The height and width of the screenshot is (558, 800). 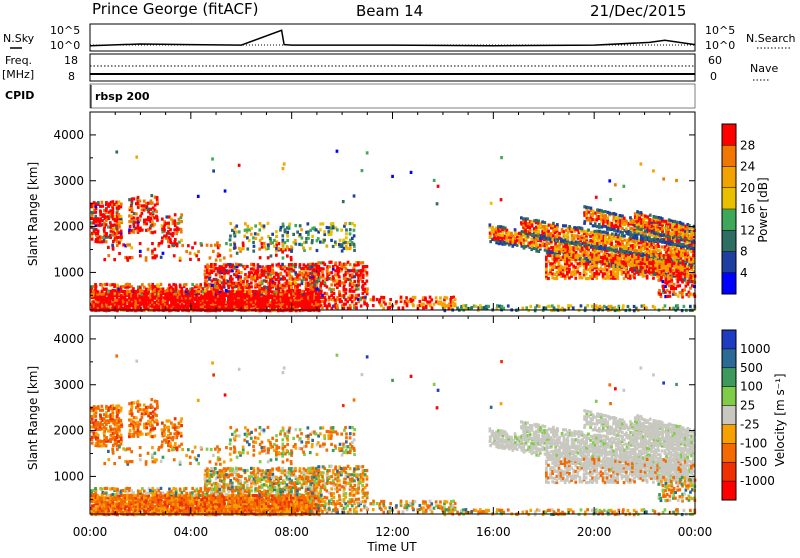 What do you see at coordinates (715, 60) in the screenshot?
I see `freq-right-tick-top: 60` at bounding box center [715, 60].